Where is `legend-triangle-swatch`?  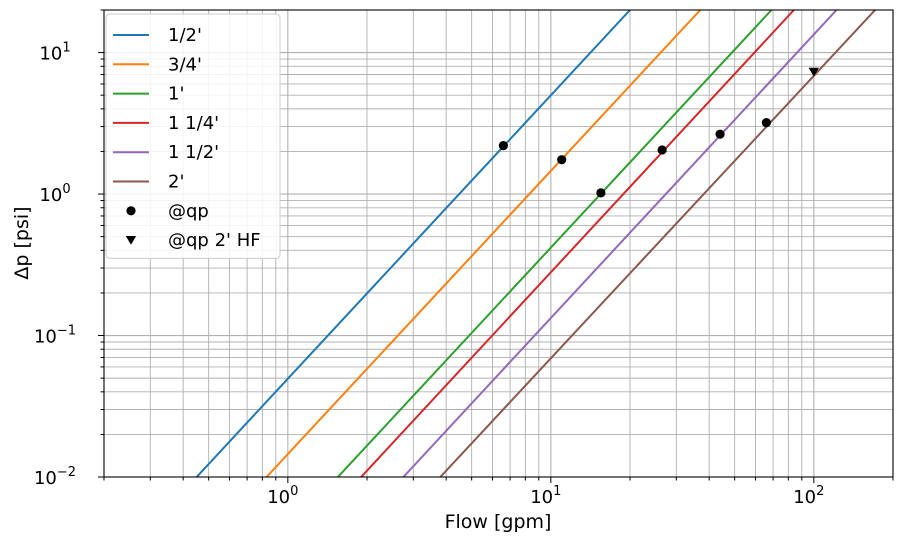
legend-triangle-swatch is located at coordinates (131, 240).